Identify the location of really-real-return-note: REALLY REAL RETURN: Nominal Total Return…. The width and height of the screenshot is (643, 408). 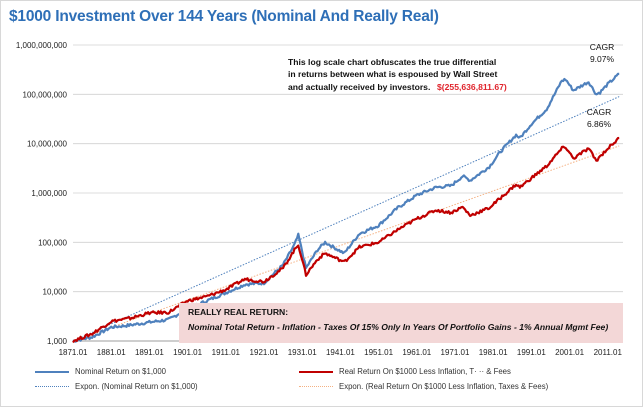
(401, 323).